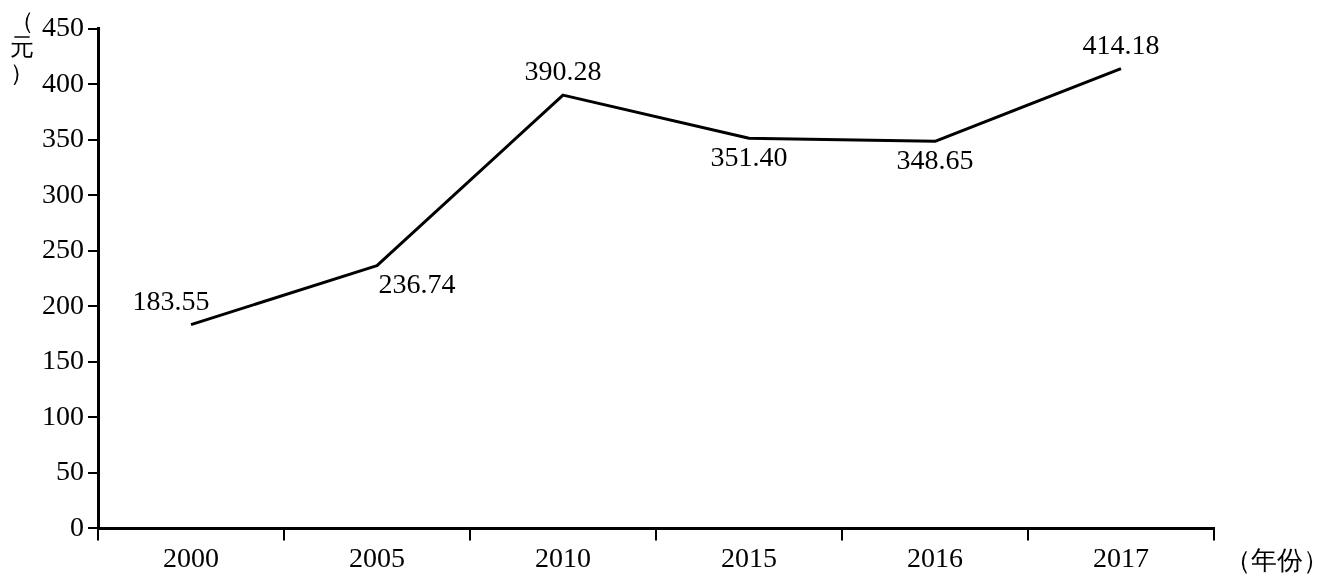 The height and width of the screenshot is (586, 1337). I want to click on y-tick-label: 50, so click(70, 471).